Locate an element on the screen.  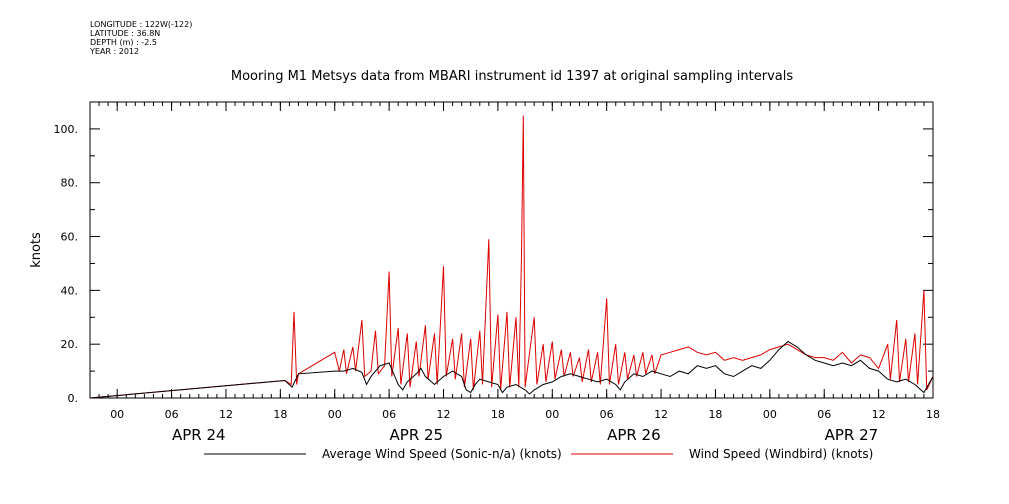
meta-year: YEAR : 2012 is located at coordinates (115, 51).